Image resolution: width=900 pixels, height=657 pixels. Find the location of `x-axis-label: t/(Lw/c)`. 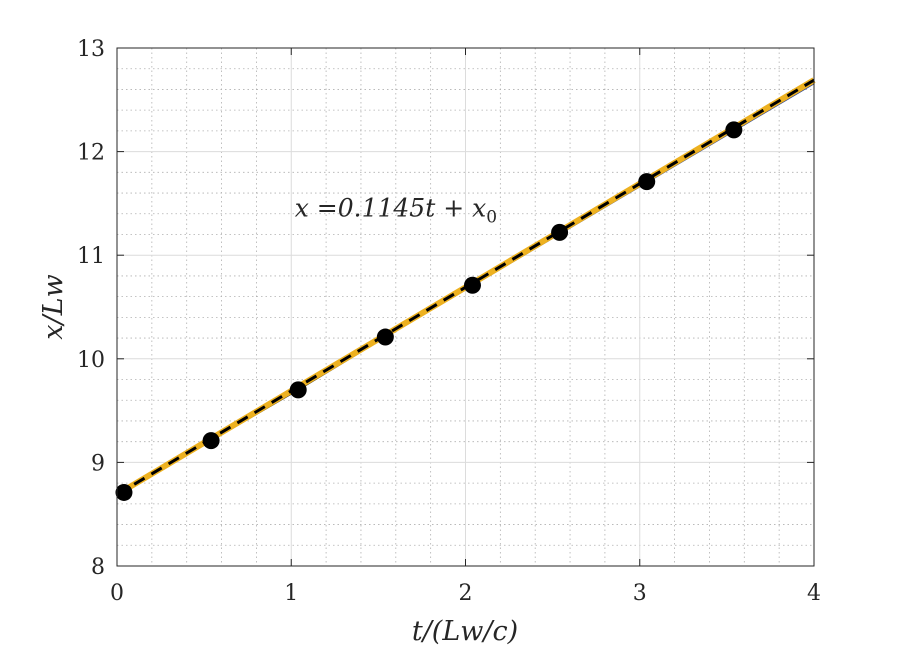

x-axis-label: t/(Lw/c) is located at coordinates (465, 631).